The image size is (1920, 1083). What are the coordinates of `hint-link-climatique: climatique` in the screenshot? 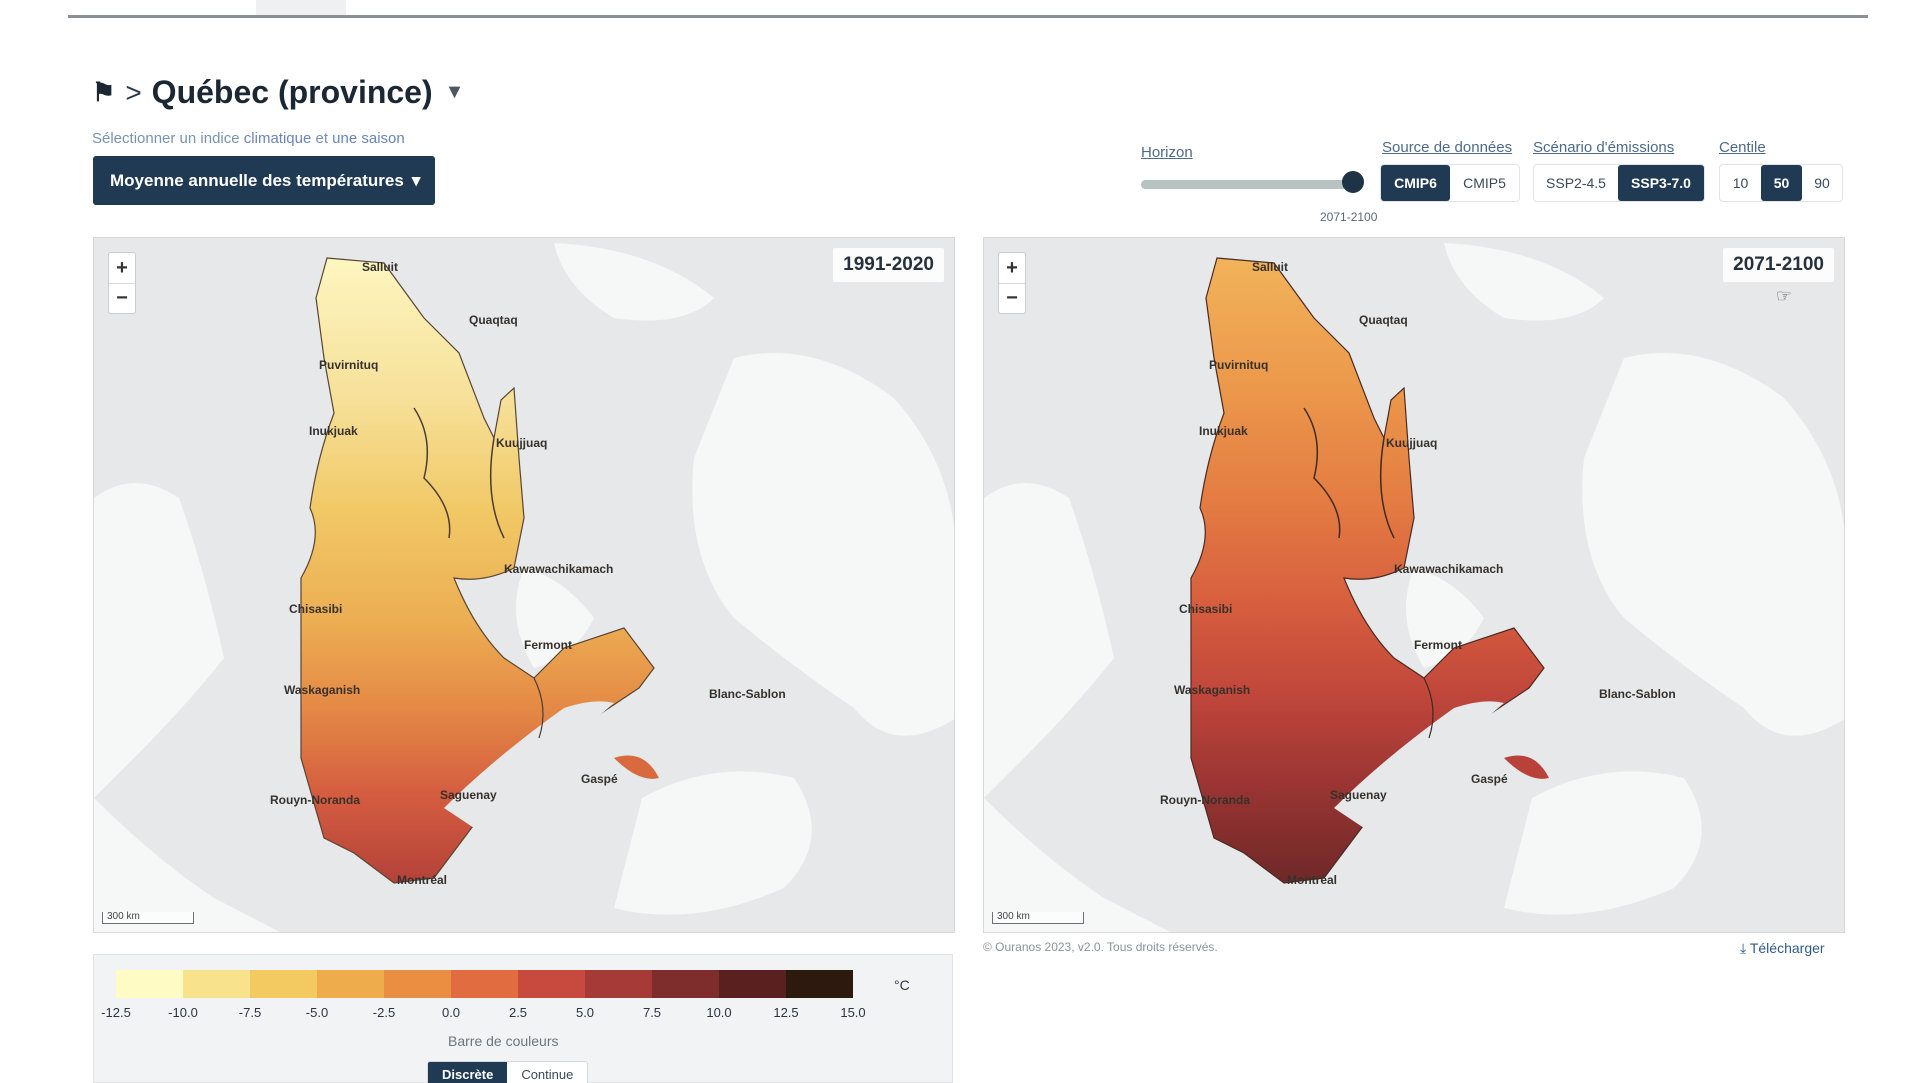 It's located at (277, 138).